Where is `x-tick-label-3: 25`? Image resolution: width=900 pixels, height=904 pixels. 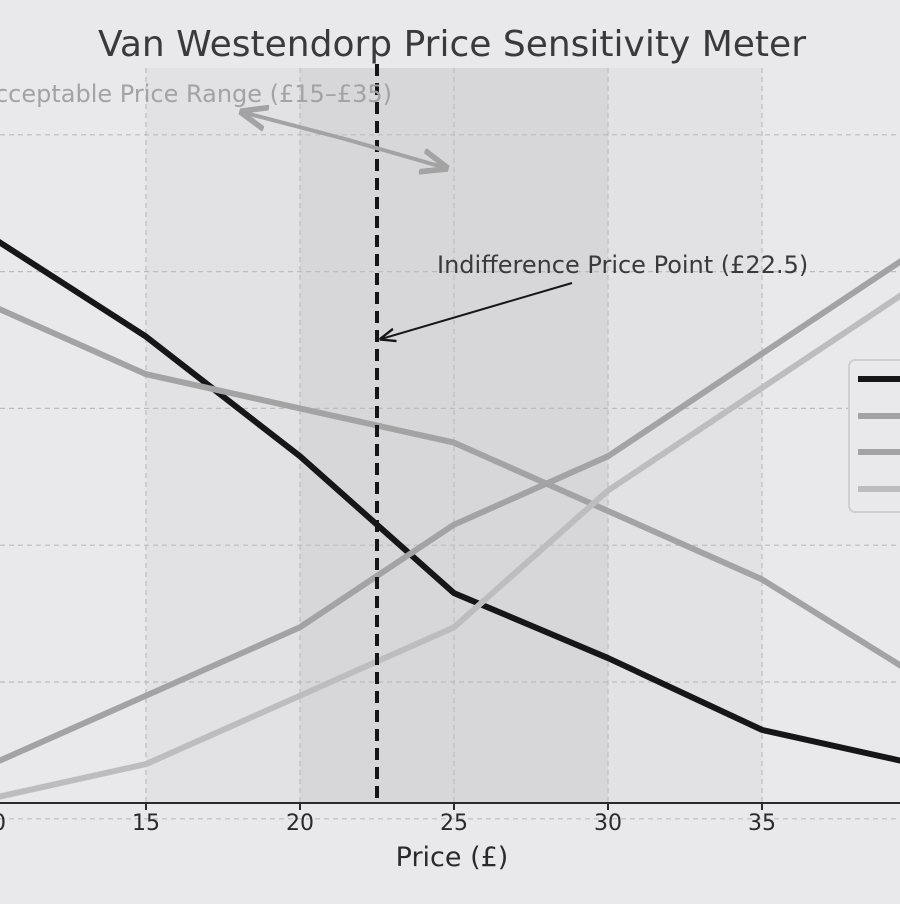 x-tick-label-3: 25 is located at coordinates (454, 823).